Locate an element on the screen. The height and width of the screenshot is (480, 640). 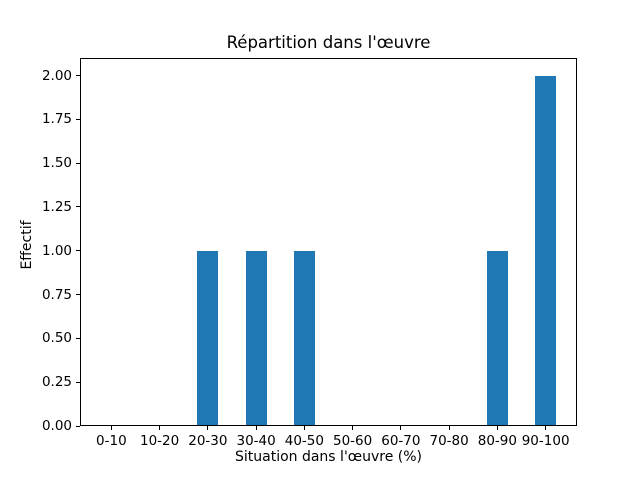
x-tick-label: 90-100 is located at coordinates (545, 441).